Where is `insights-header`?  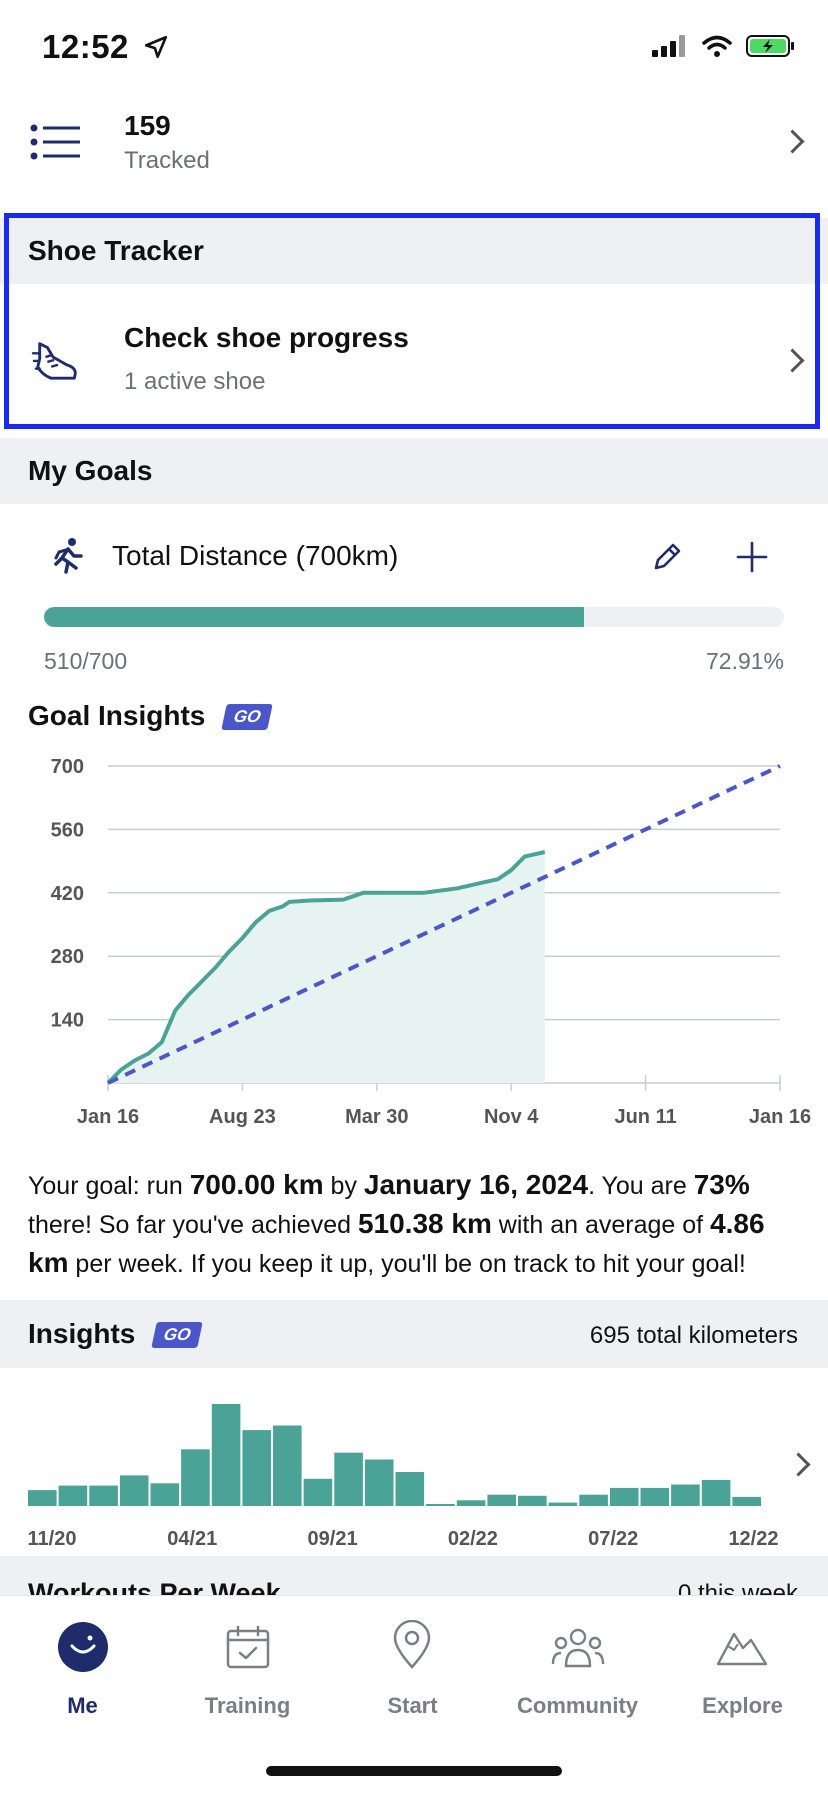 insights-header is located at coordinates (414, 1334).